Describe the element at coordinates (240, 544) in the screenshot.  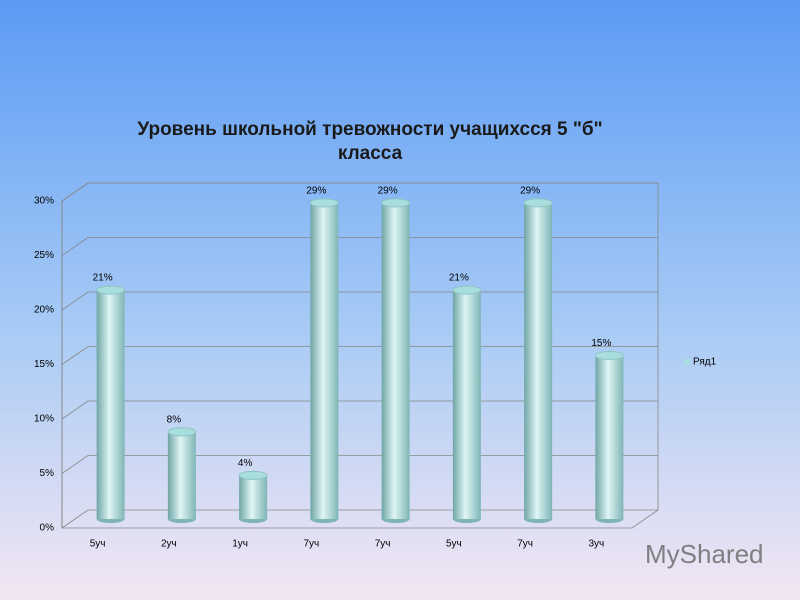
I see `x-tick-label: 1уч` at that location.